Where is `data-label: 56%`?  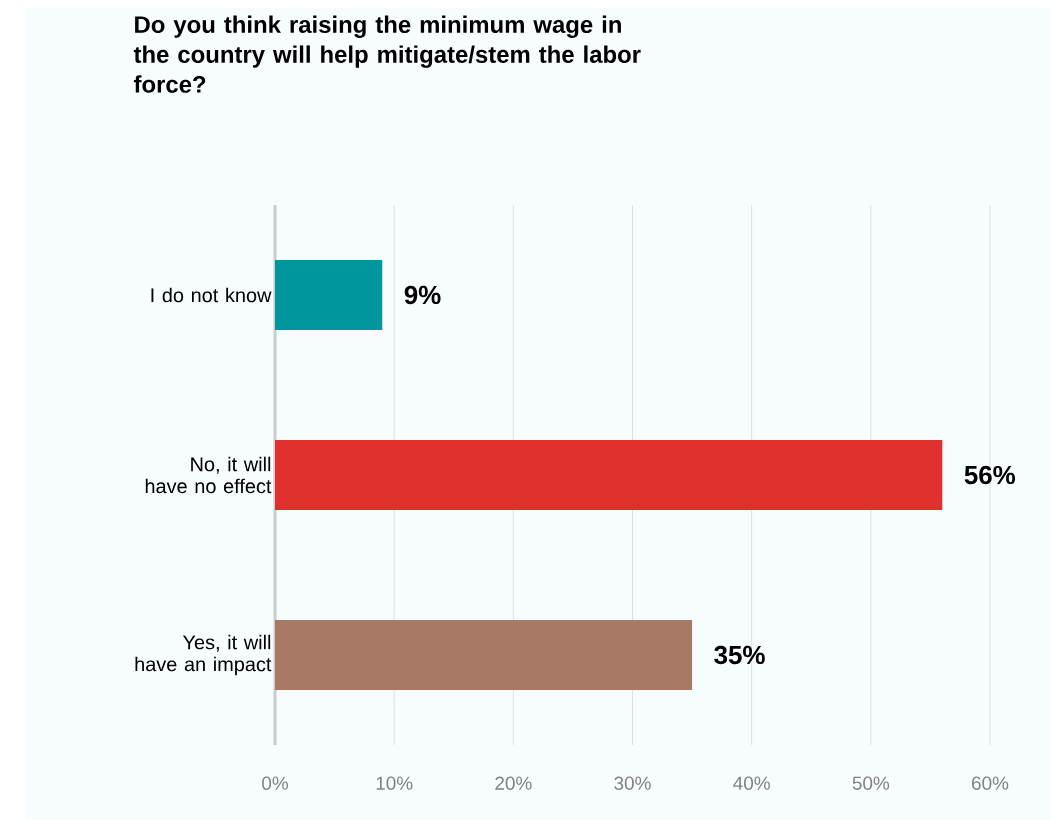 data-label: 56% is located at coordinates (990, 475).